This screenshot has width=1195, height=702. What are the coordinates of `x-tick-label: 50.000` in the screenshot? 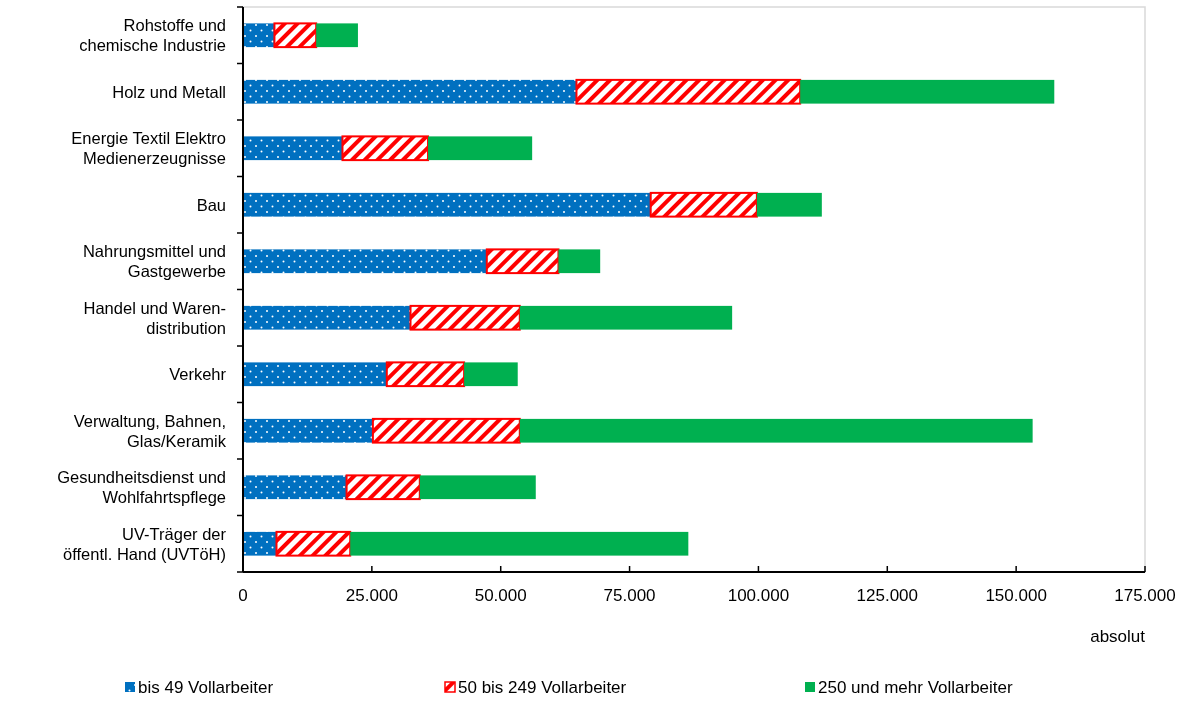 It's located at (500, 595).